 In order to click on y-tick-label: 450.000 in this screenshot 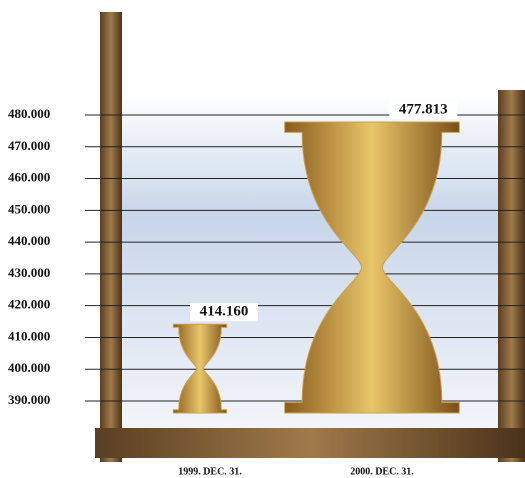, I will do `click(29, 208)`.